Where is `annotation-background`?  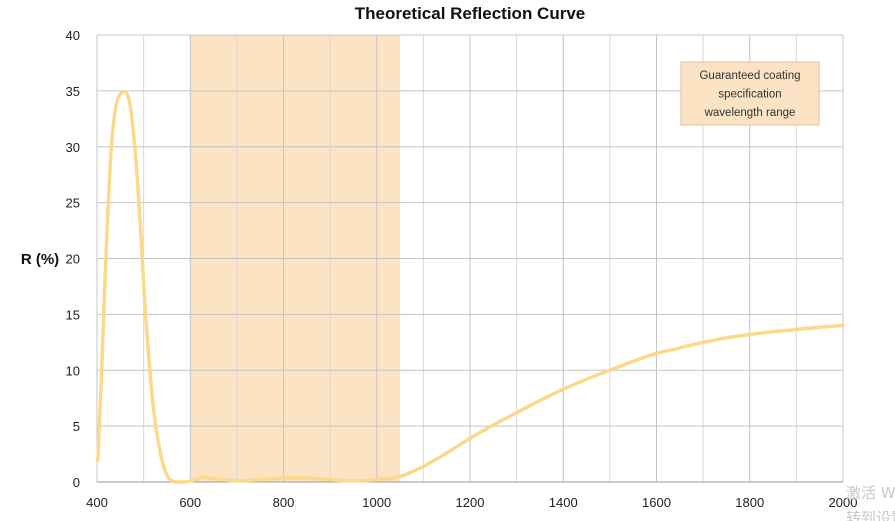
annotation-background is located at coordinates (750, 93).